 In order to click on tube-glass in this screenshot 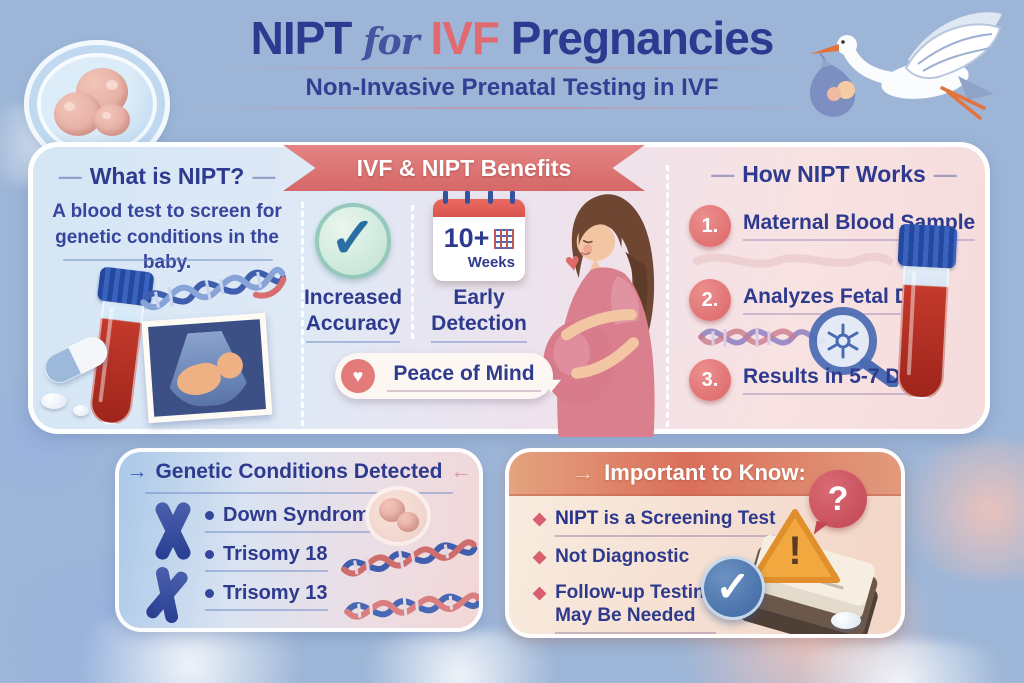, I will do `click(923, 333)`.